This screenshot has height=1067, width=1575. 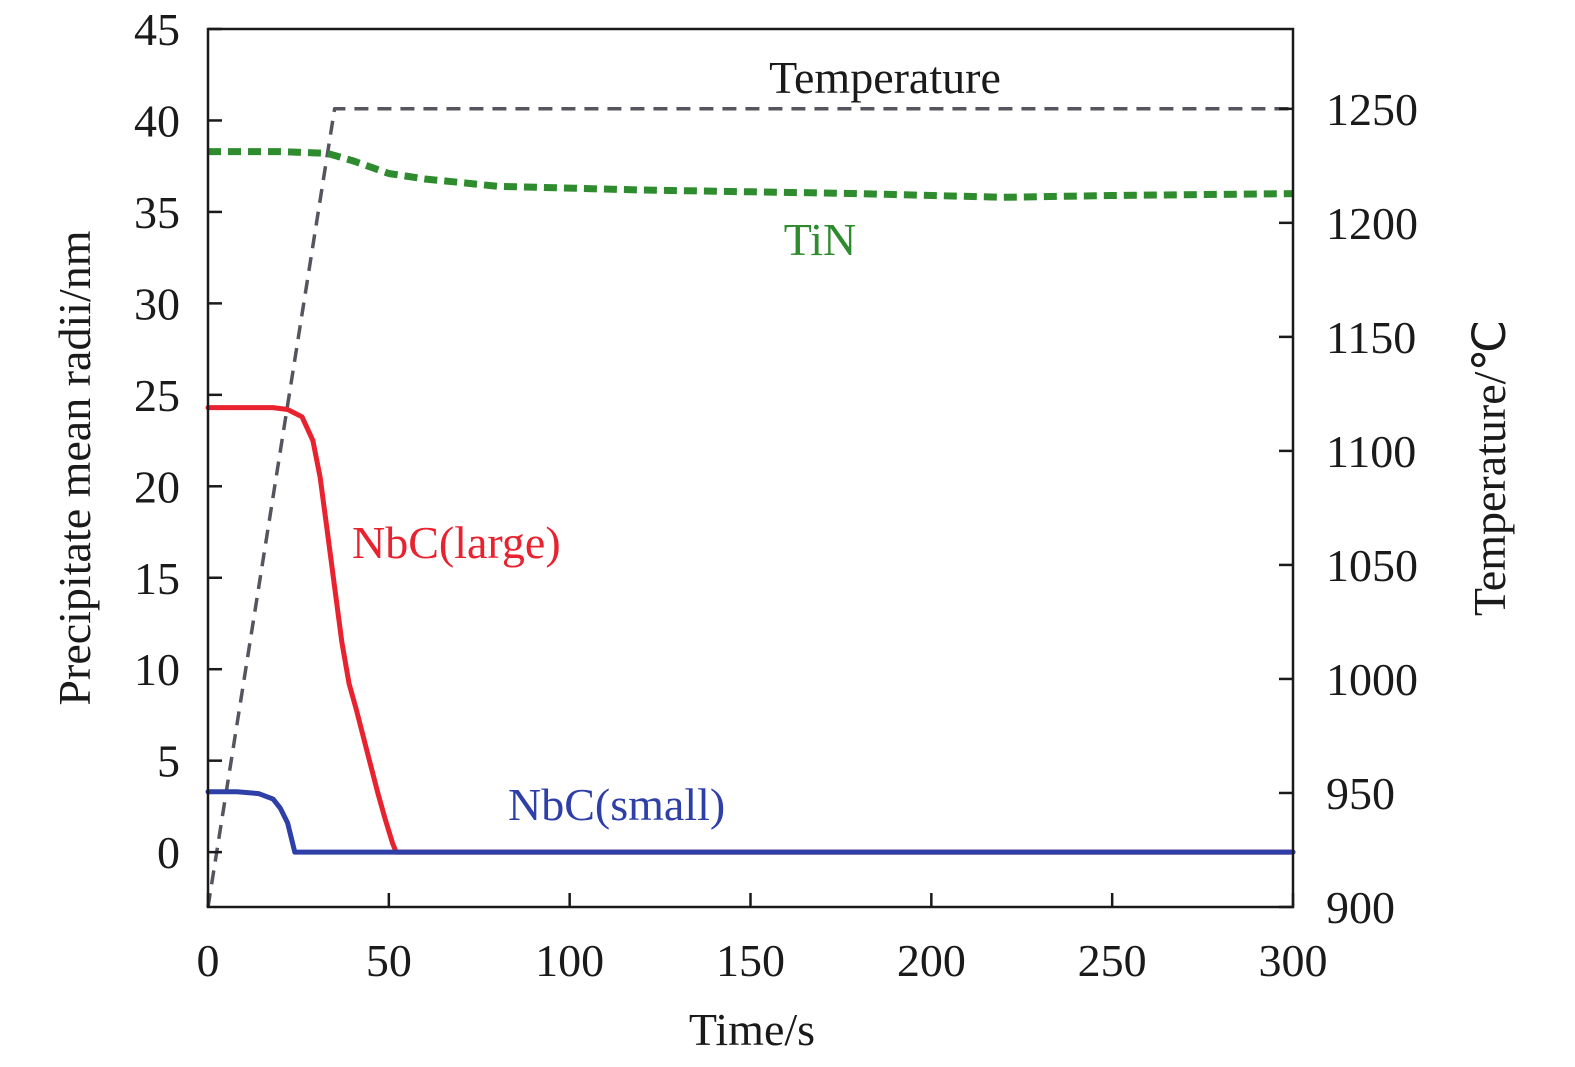 I want to click on y-tick-label: 20, so click(x=157, y=486).